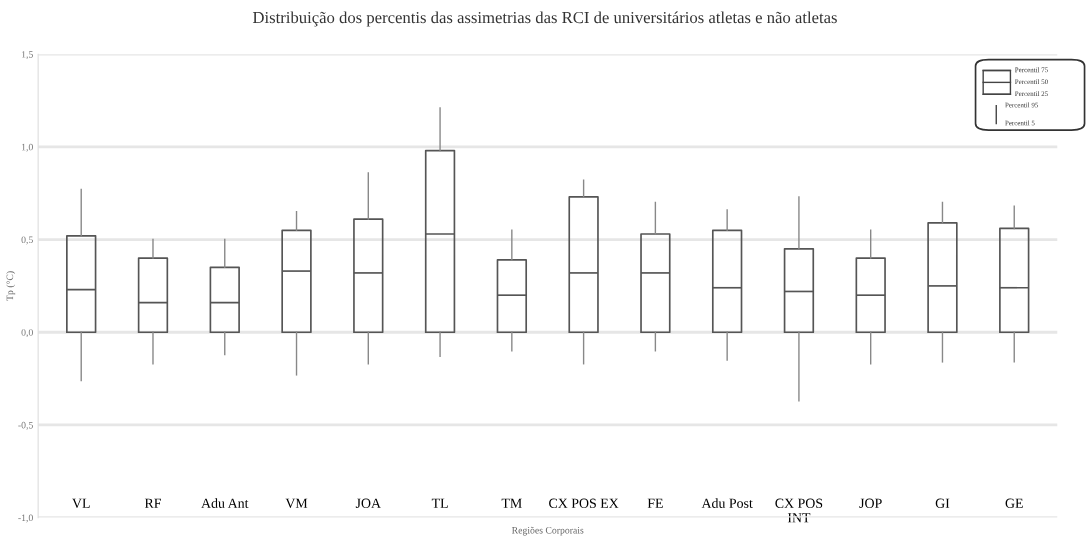 Image resolution: width=1090 pixels, height=542 pixels. Describe the element at coordinates (296, 503) in the screenshot. I see `x-tick-label: VM` at that location.